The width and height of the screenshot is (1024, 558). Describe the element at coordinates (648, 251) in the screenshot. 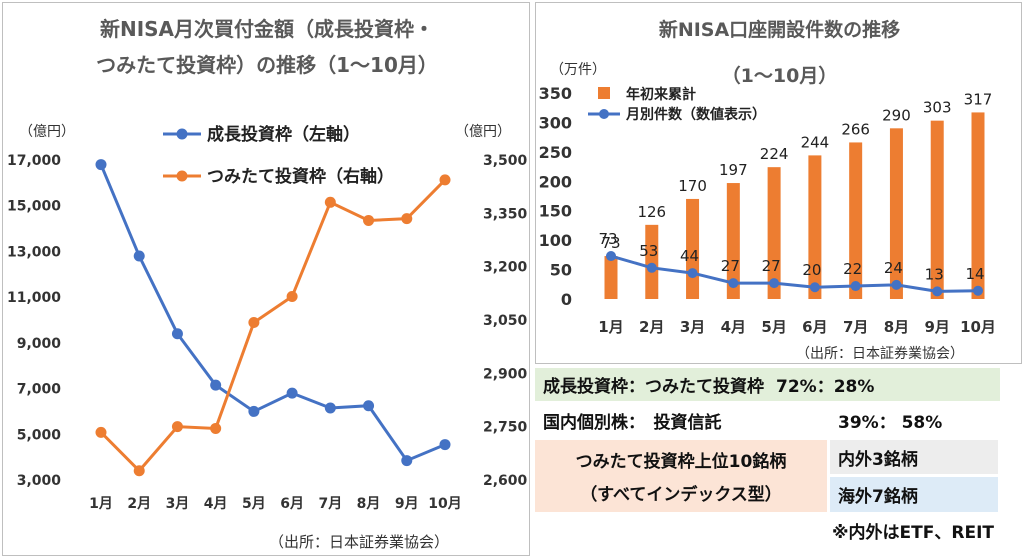

I see `monthly-label-1: 53` at that location.